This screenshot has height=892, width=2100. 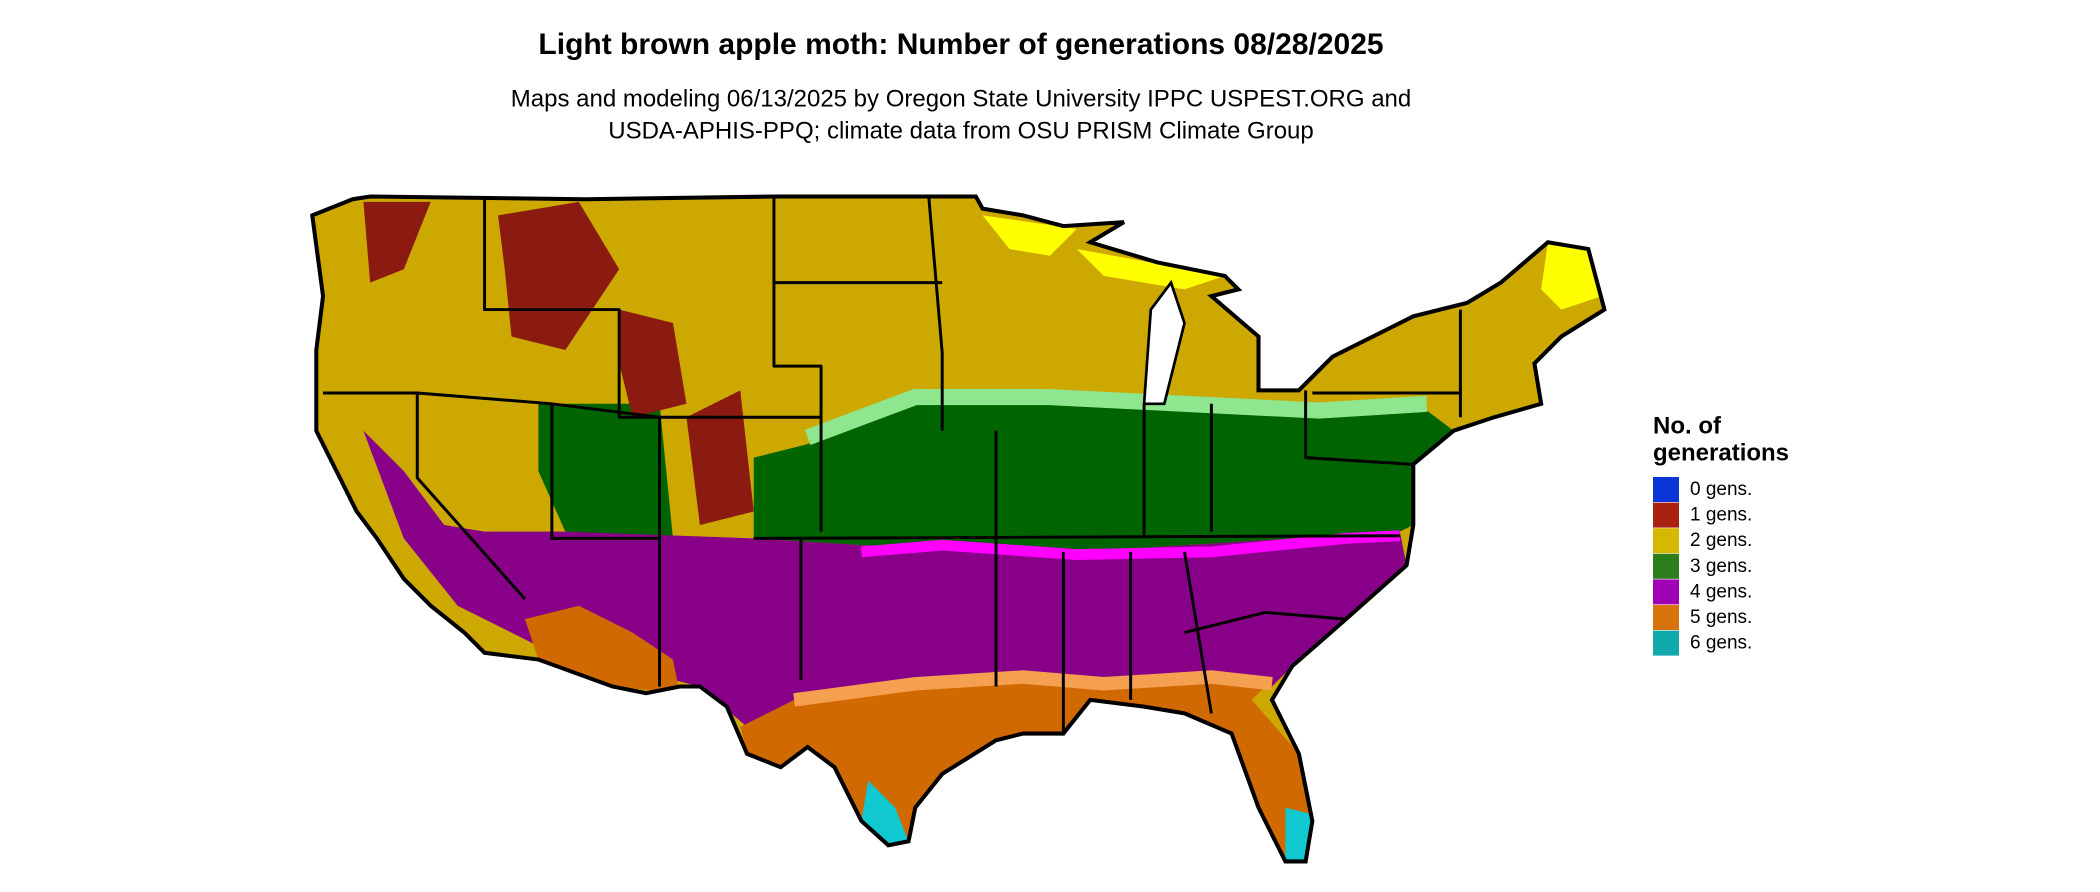 I want to click on zone-3-fringe, so click(x=1116, y=417).